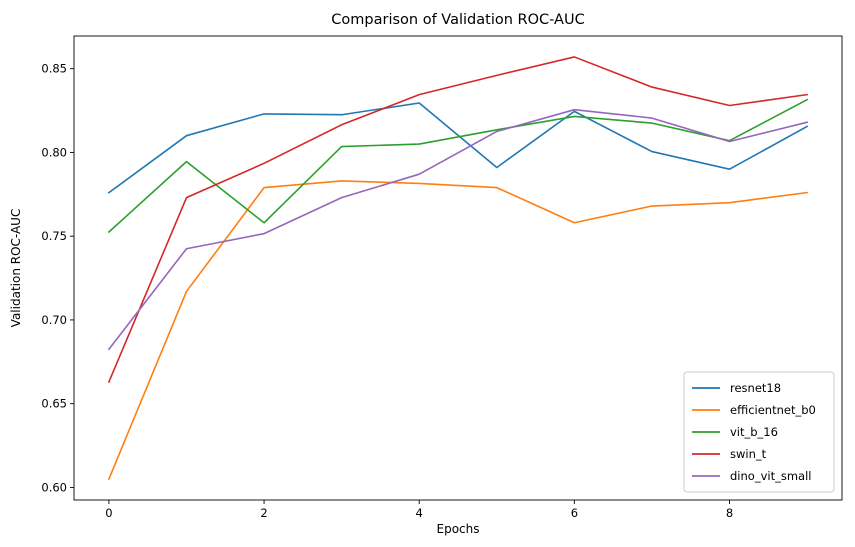  Describe the element at coordinates (770, 476) in the screenshot. I see `legend-label-dino_vit_small: dino_vit_small` at that location.